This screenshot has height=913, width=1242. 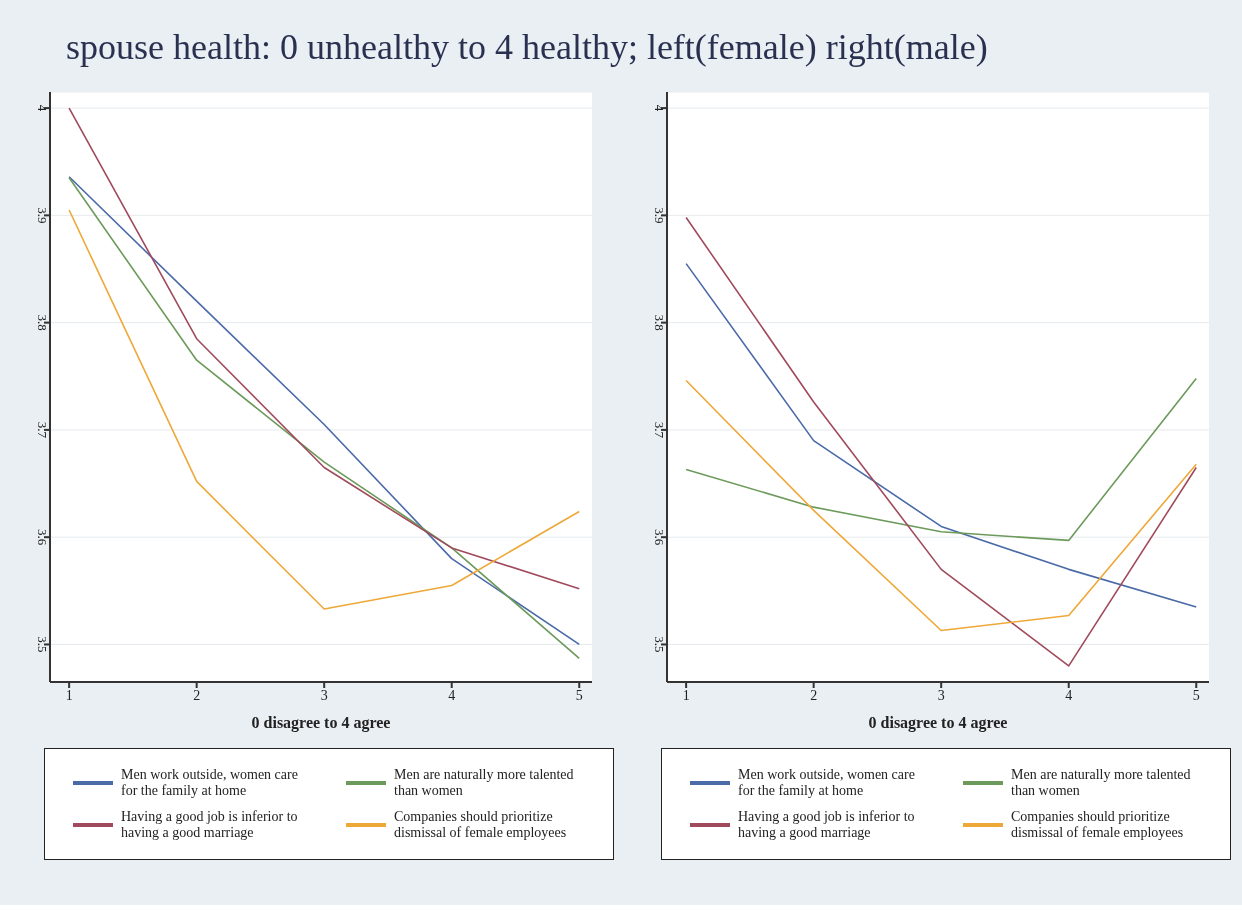 I want to click on chart-title: spouse health: 0 unhealthy to 4 healthy; left(female) right(male), so click(x=527, y=47).